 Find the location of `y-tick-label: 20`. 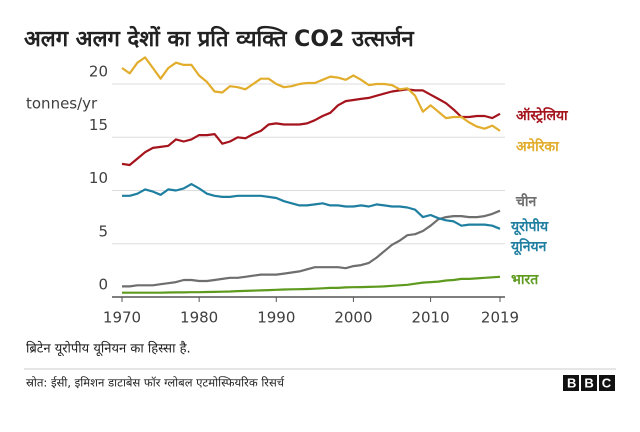

y-tick-label: 20 is located at coordinates (98, 72).